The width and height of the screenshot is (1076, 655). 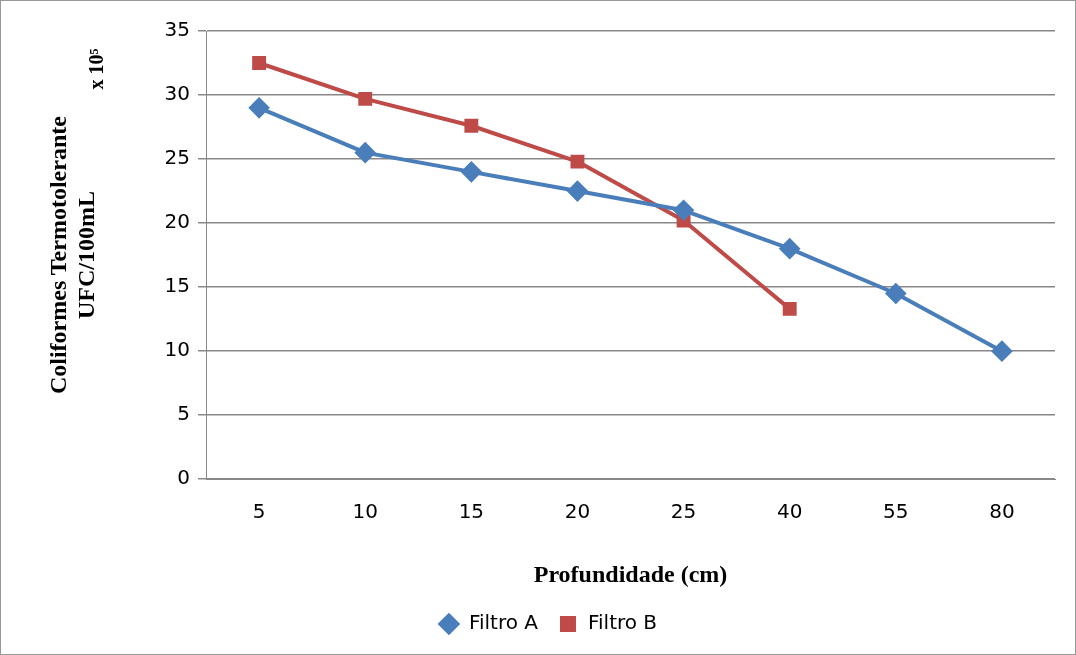 I want to click on y-tick-label: 5, so click(x=184, y=413).